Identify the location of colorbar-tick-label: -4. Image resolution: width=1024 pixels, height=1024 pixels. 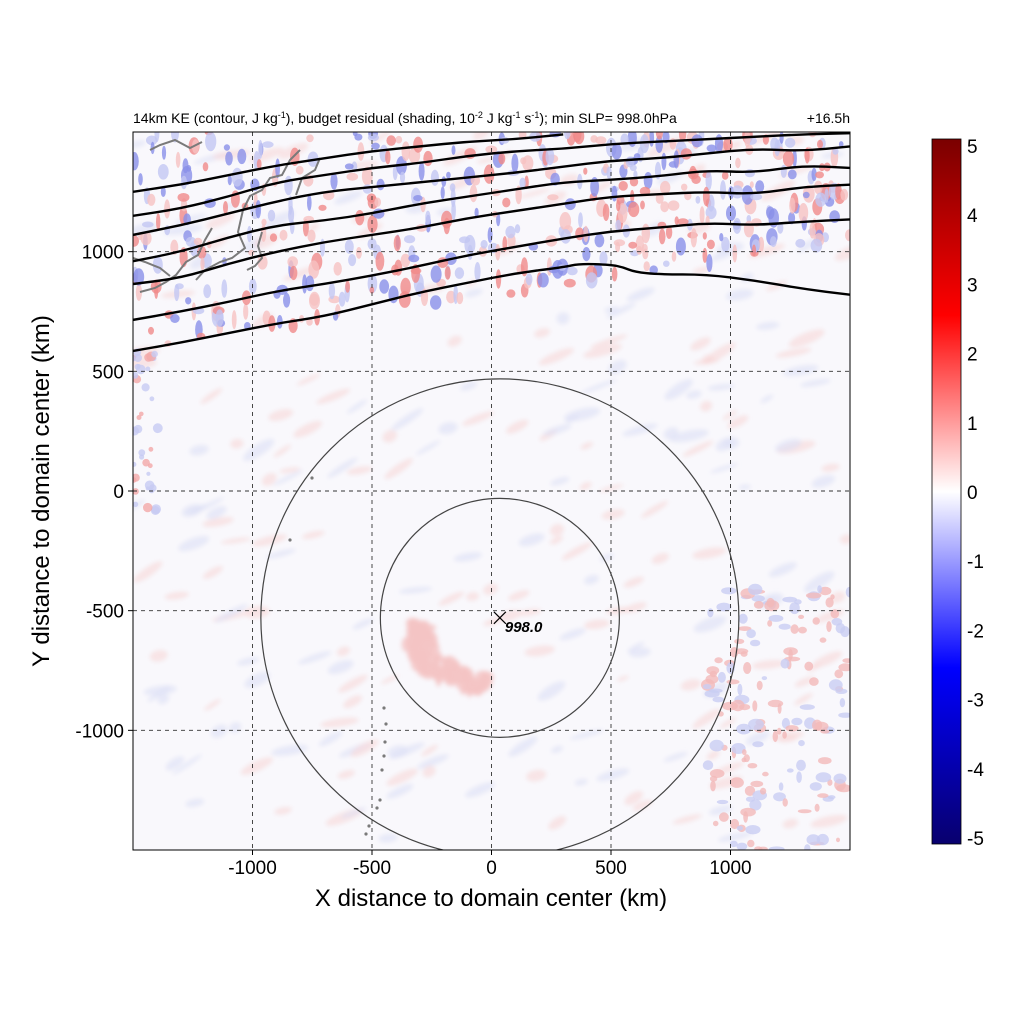
(975, 770).